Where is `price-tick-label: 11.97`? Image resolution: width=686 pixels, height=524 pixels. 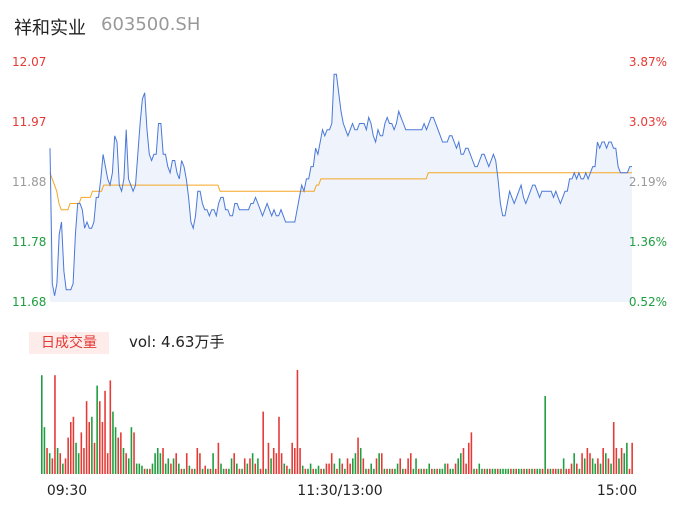 price-tick-label: 11.97 is located at coordinates (29, 122).